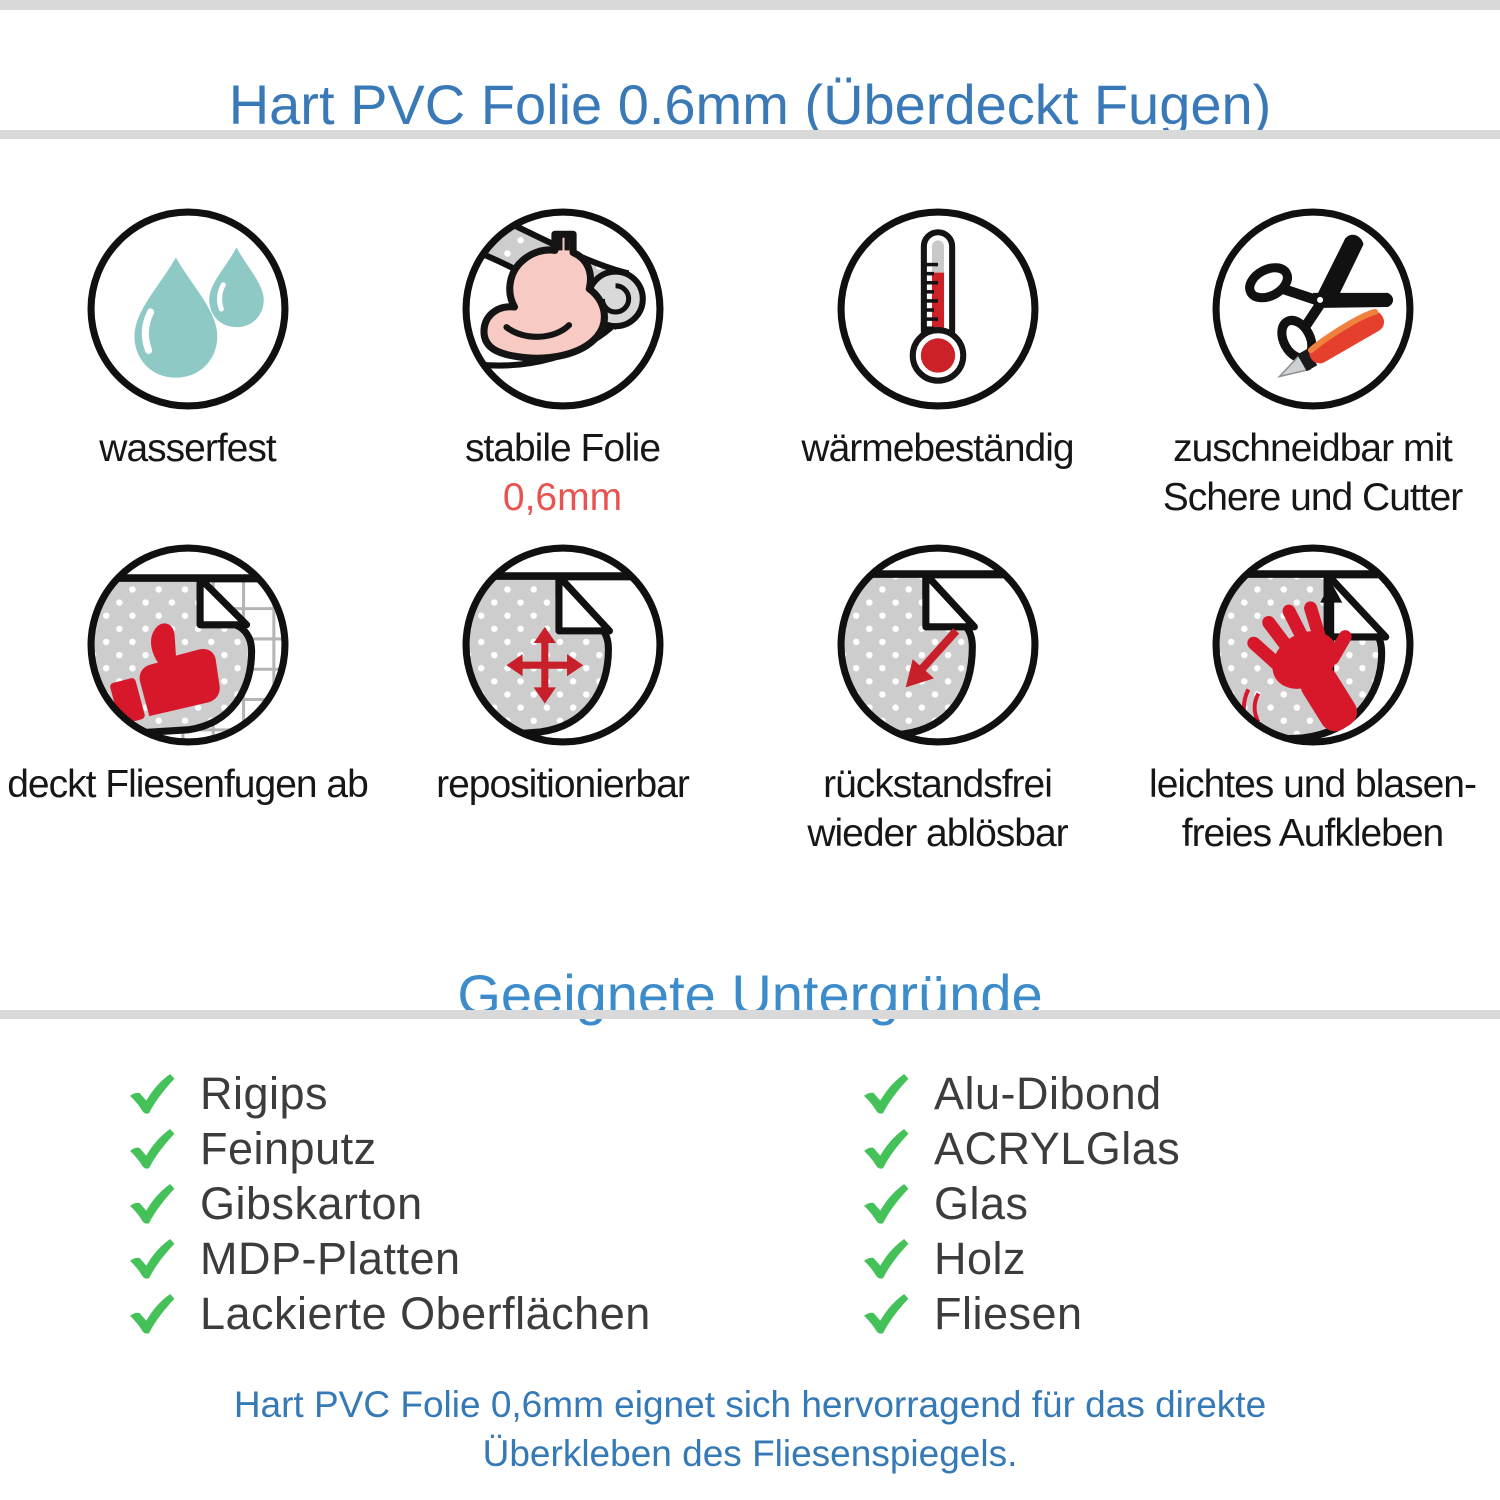 The width and height of the screenshot is (1500, 1500). I want to click on list-item: Lackierte Oberflächen, so click(389, 1313).